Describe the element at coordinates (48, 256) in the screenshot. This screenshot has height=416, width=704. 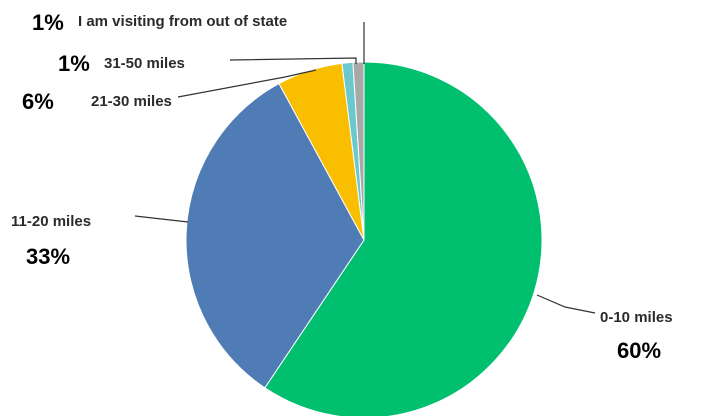
I see `slice-pct-11-20: 33%` at that location.